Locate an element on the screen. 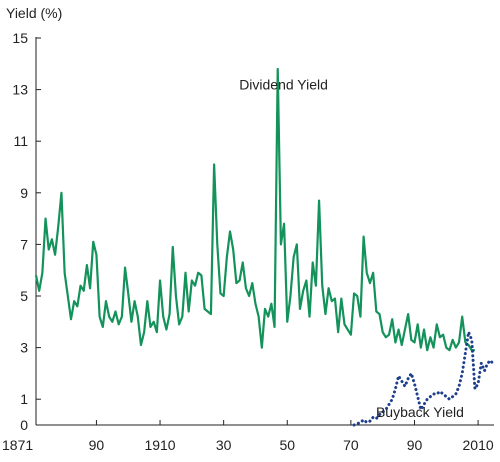 Image resolution: width=500 pixels, height=462 pixels. buyback-yield-line is located at coordinates (424, 378).